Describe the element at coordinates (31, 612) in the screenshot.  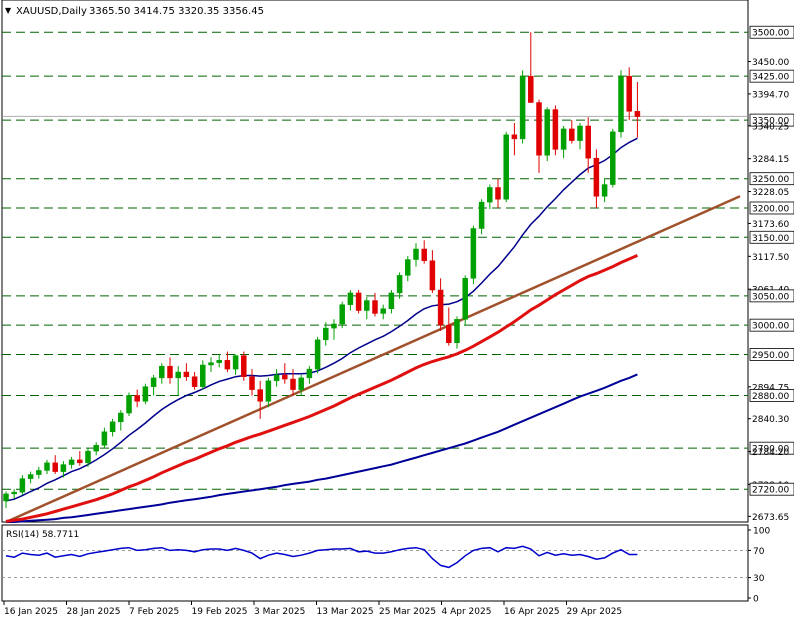
I see `date-label: 16 Jan 2025` at that location.